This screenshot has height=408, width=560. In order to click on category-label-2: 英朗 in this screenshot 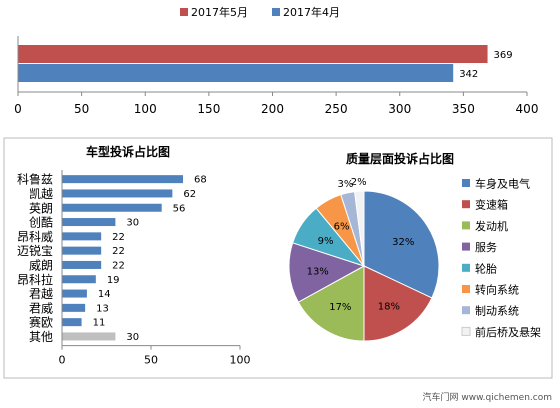, I will do `click(41, 208)`.